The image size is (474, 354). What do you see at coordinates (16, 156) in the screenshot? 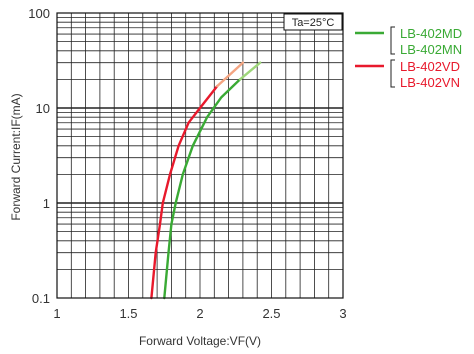
I see `y-axis-label: Forward Current:IF(mA)` at bounding box center [16, 156].